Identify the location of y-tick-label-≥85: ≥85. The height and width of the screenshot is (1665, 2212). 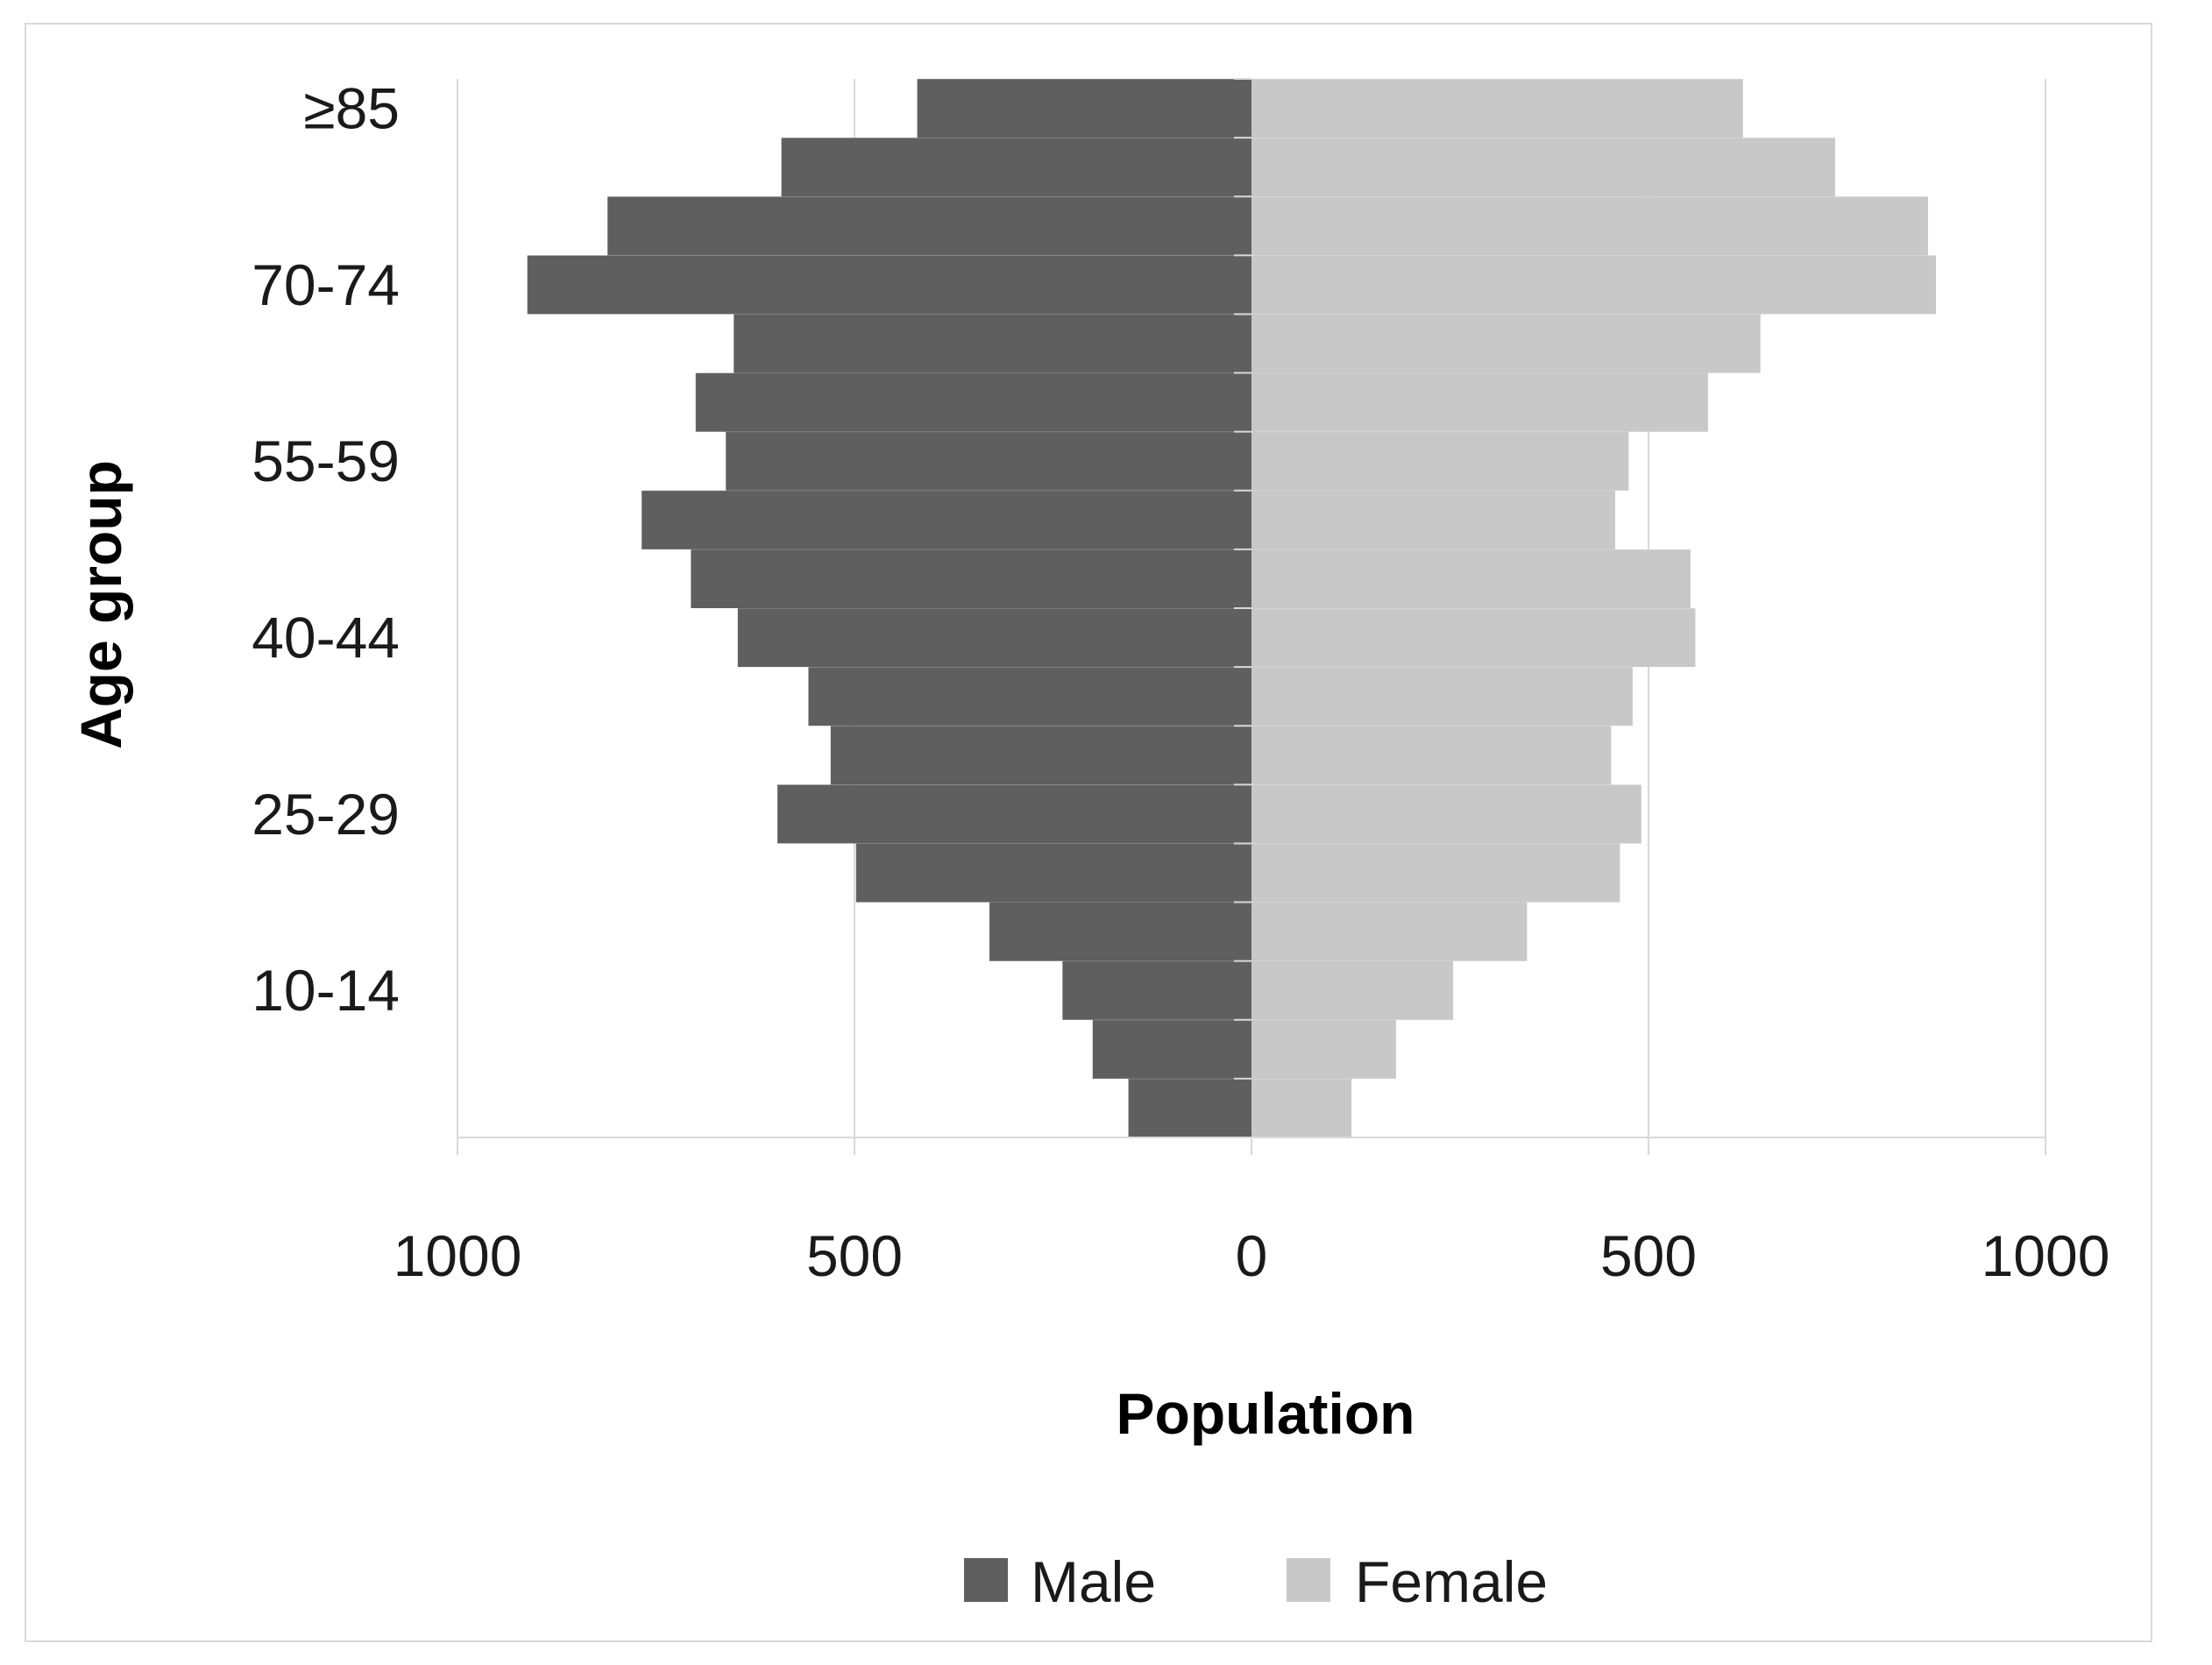
(351, 108).